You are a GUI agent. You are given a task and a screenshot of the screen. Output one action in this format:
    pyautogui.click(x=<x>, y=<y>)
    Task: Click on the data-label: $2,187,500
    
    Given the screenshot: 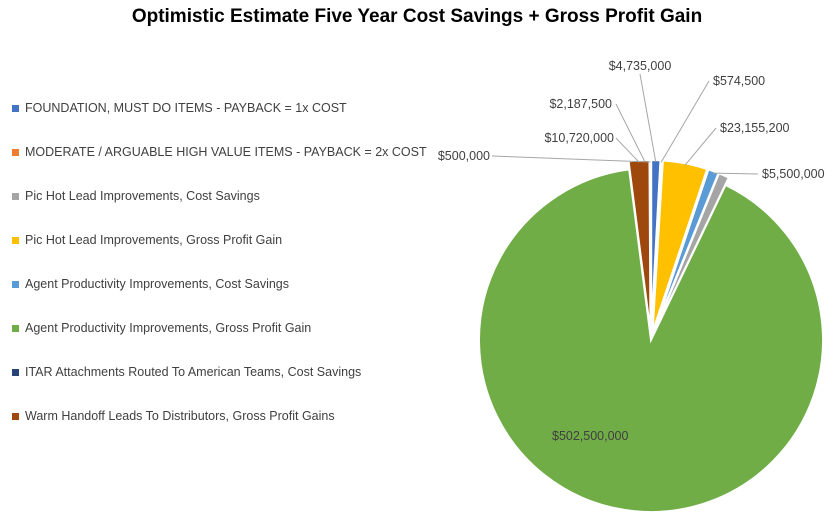 What is the action you would take?
    pyautogui.click(x=580, y=104)
    